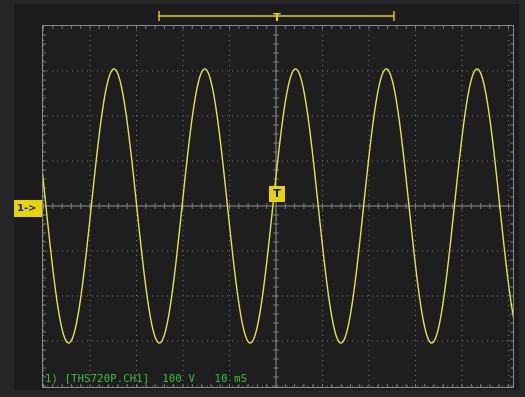  Describe the element at coordinates (262, 15) in the screenshot. I see `trigger-position-bracket: T` at that location.